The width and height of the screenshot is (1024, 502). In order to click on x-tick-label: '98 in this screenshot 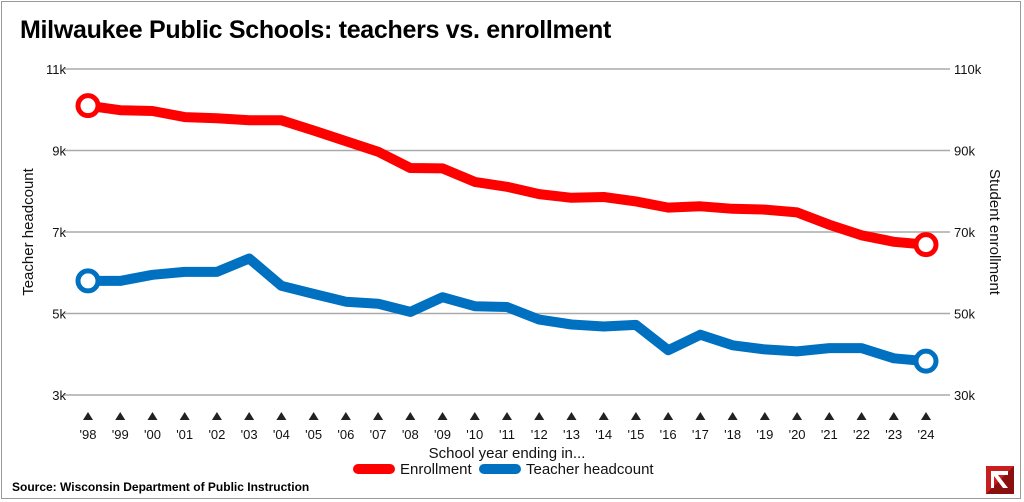, I will do `click(88, 434)`.